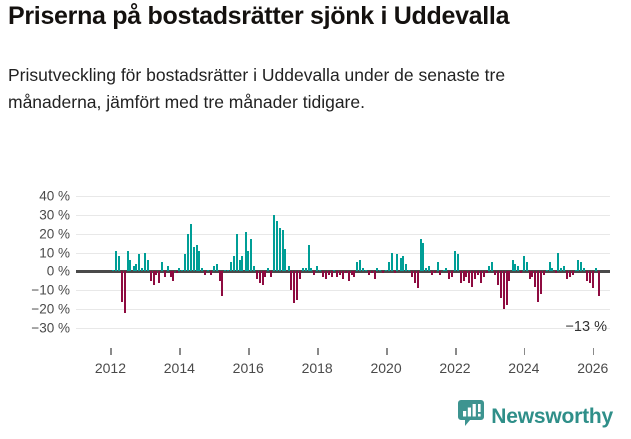 Image resolution: width=631 pixels, height=439 pixels. What do you see at coordinates (110, 368) in the screenshot?
I see `x-tick-label: 2012` at bounding box center [110, 368].